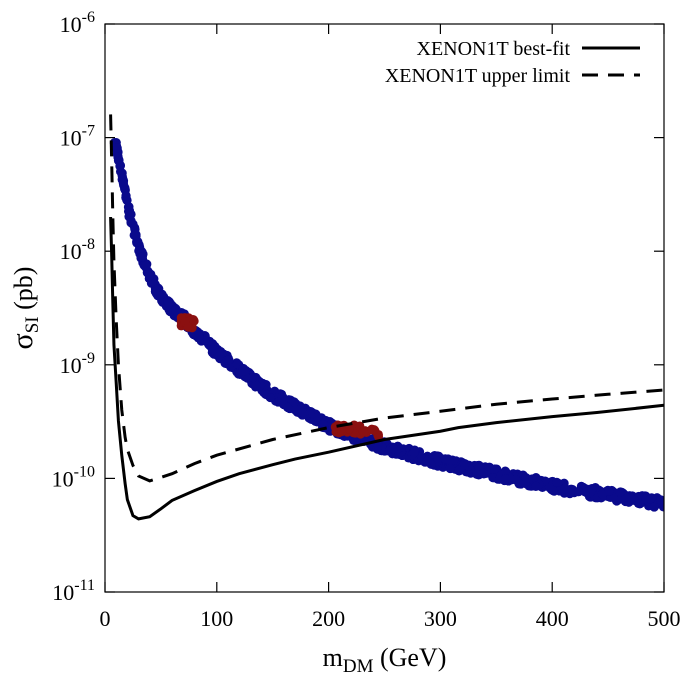  Describe the element at coordinates (24, 308) in the screenshot. I see `y-axis-label: σSI (pb)` at that location.